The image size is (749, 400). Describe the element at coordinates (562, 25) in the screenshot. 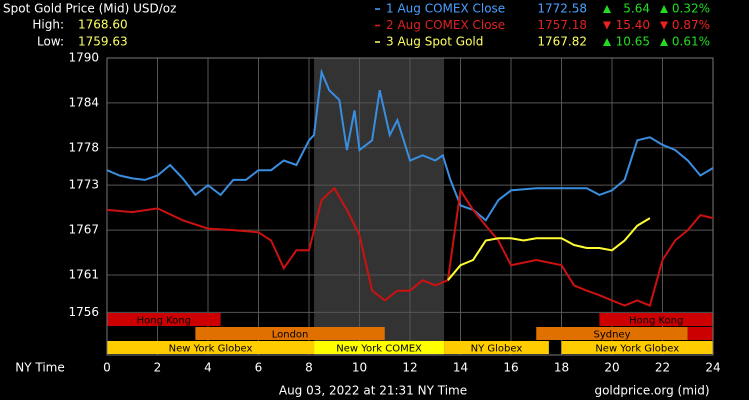

I see `legend-value: 1757.18` at that location.